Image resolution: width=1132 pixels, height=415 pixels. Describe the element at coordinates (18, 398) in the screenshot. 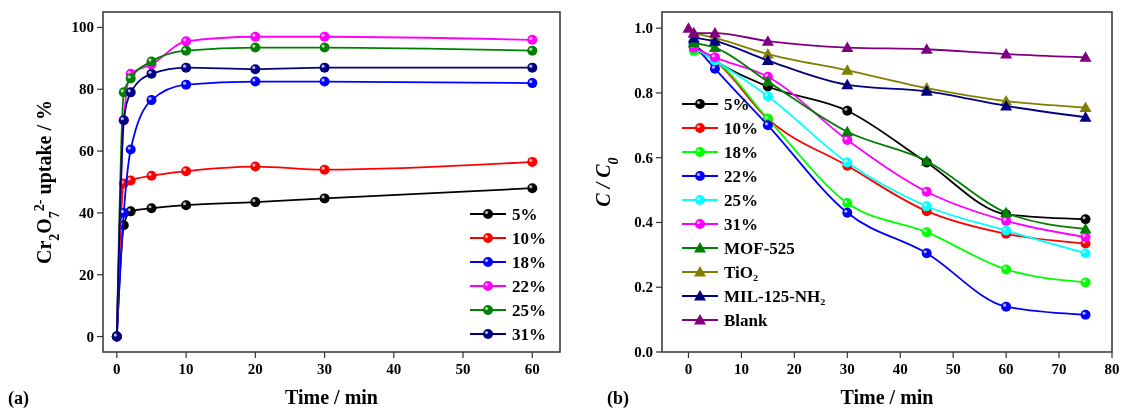

I see `text: (a)` at that location.